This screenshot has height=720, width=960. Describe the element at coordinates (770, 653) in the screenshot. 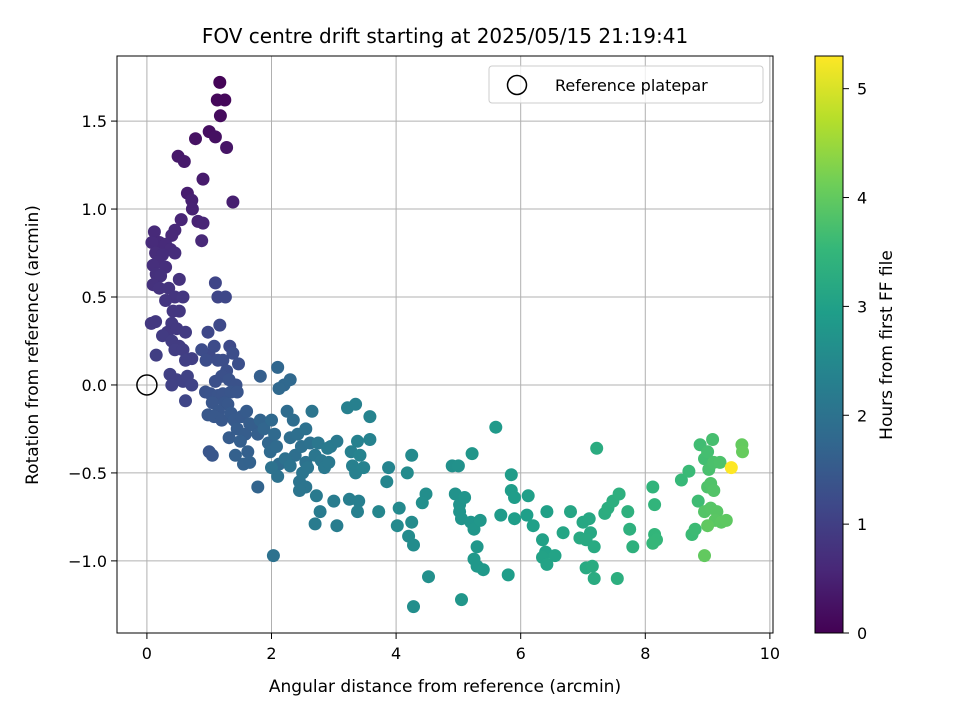

I see `x-tick-label: 10` at that location.